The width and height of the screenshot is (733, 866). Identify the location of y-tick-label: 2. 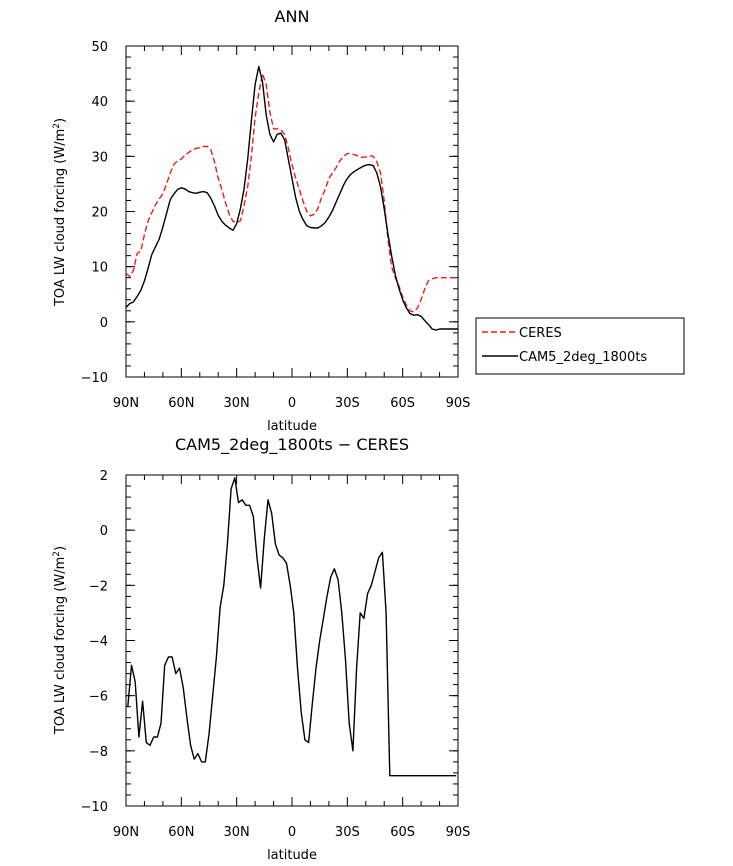
(104, 476).